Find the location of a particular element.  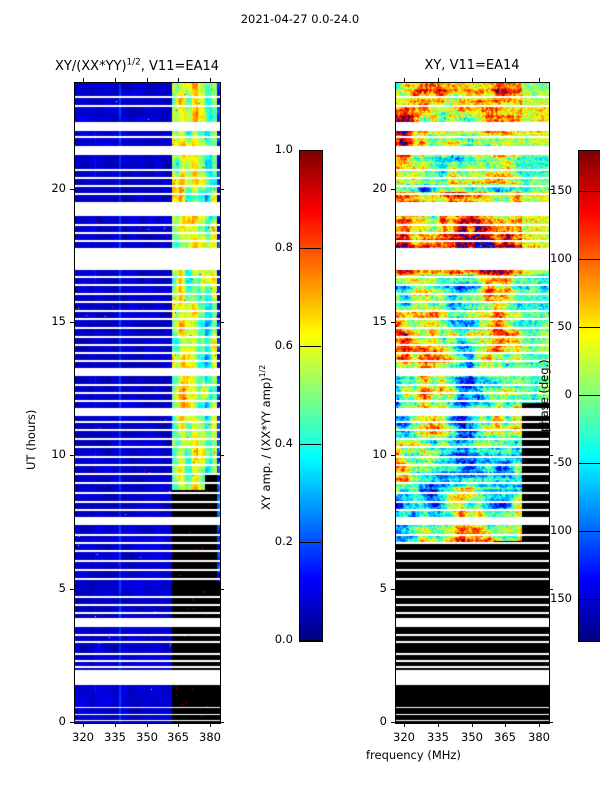

amplitude-colorbar-tick-label-0: 0.0 is located at coordinates (283, 639).